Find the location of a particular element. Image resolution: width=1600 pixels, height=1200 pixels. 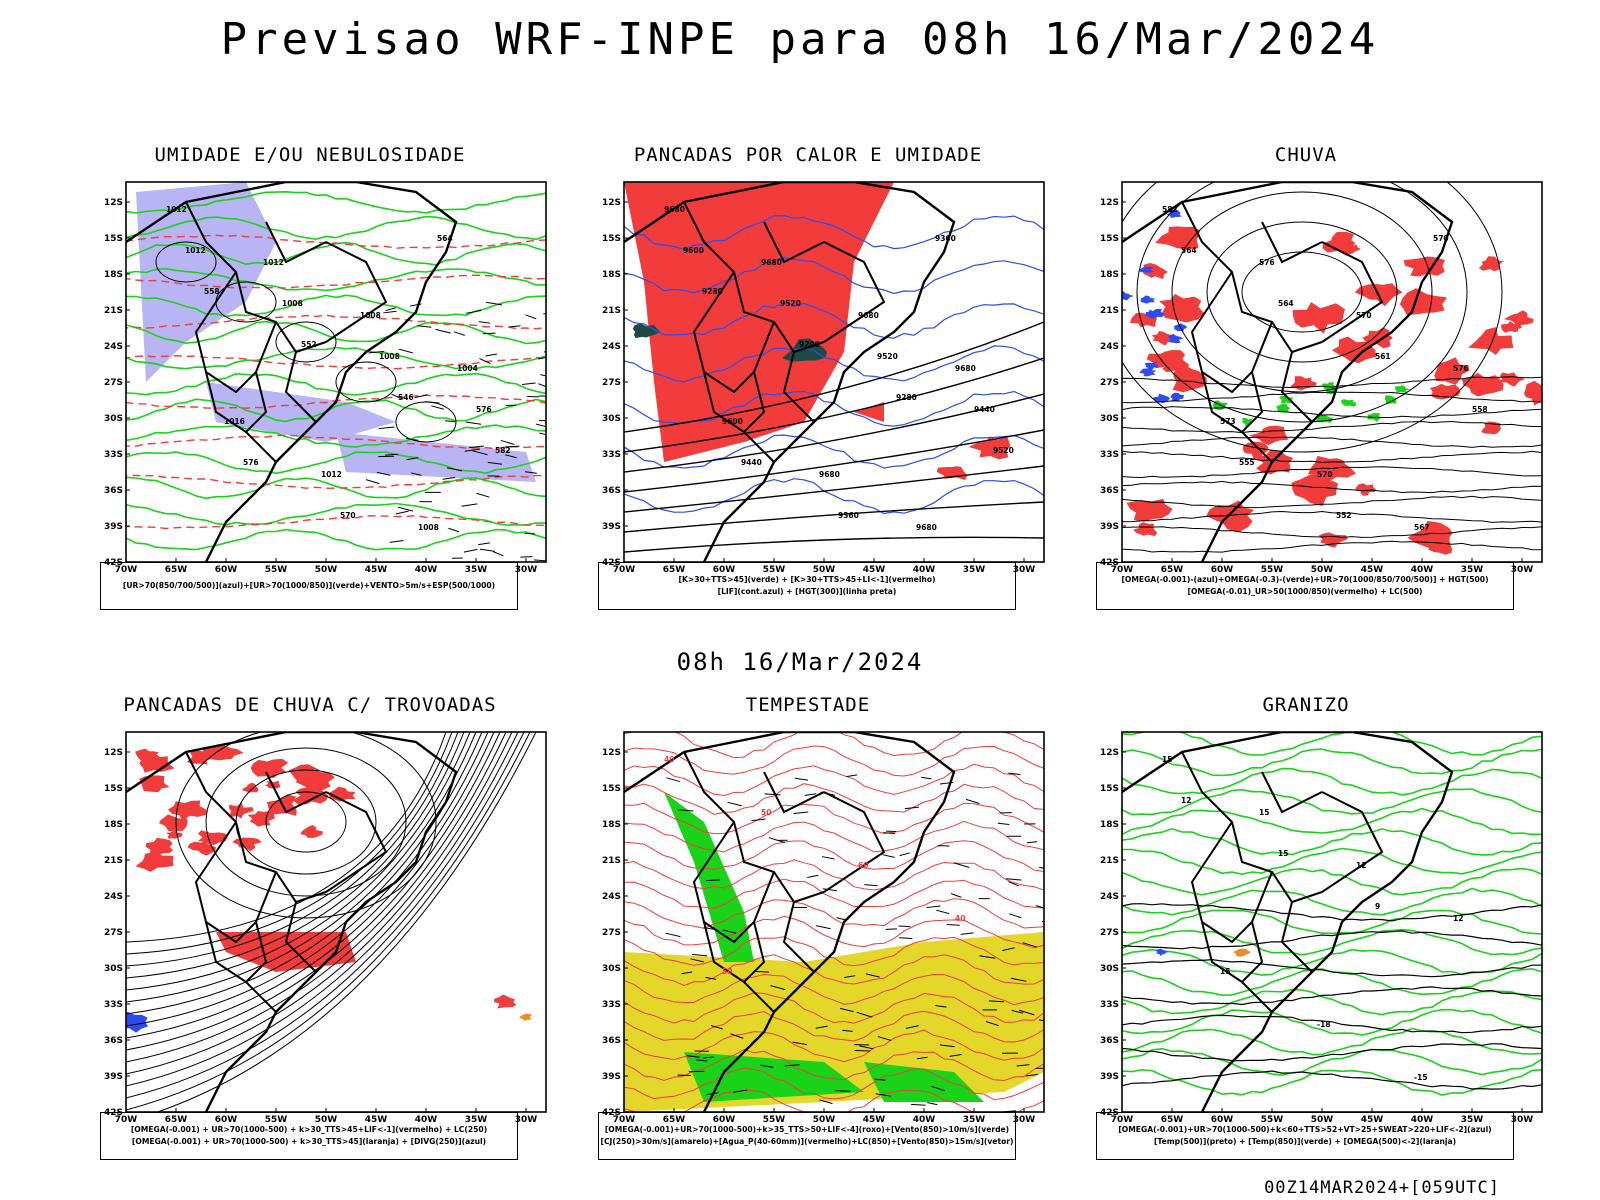

coastline is located at coordinates (292, 922).